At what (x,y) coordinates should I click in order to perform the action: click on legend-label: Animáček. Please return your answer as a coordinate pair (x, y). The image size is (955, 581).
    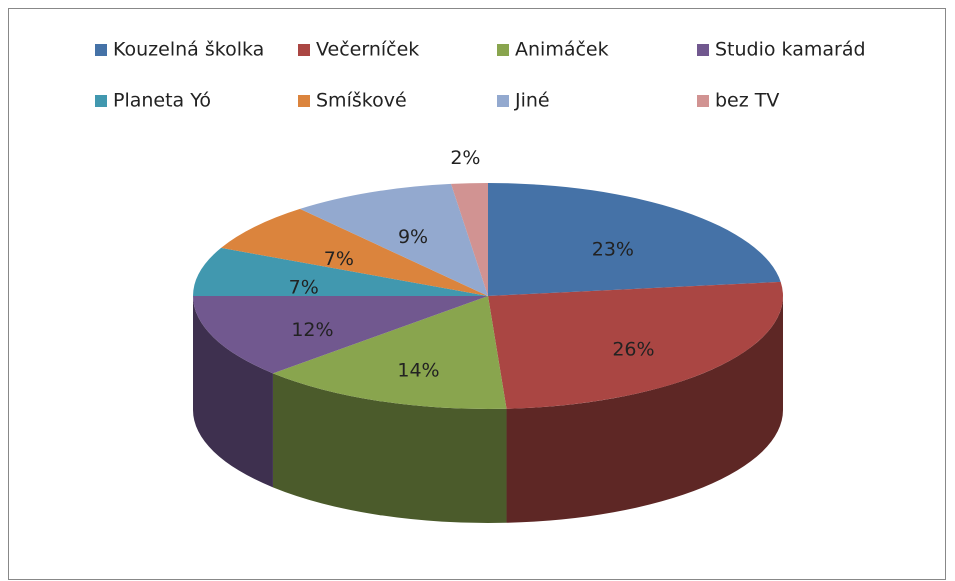
    Looking at the image, I should click on (562, 50).